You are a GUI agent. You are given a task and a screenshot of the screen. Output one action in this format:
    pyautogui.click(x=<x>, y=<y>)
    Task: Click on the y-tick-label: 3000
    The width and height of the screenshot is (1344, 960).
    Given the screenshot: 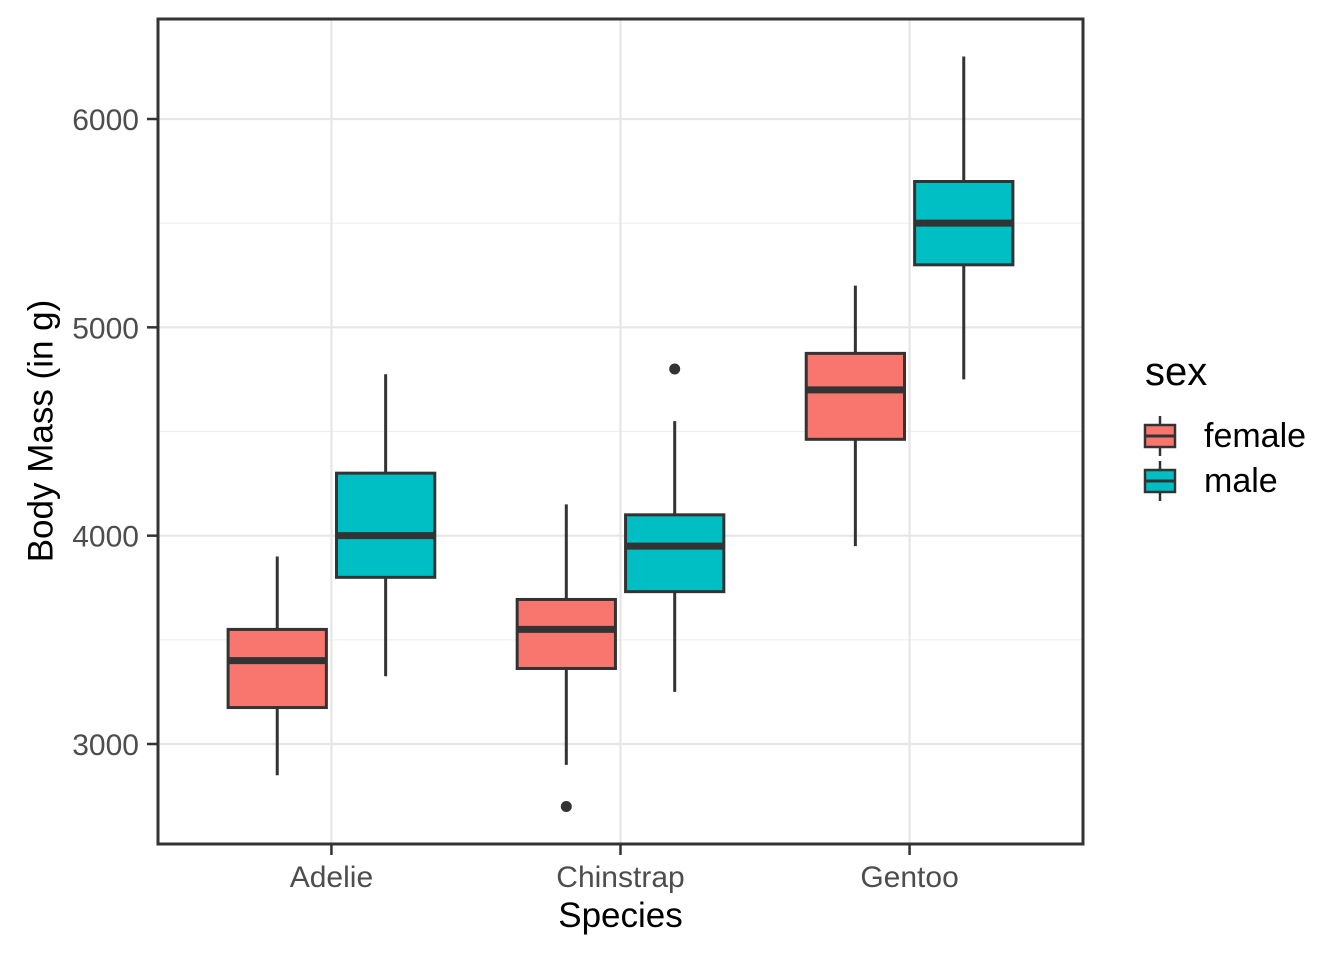 What is the action you would take?
    pyautogui.click(x=105, y=745)
    